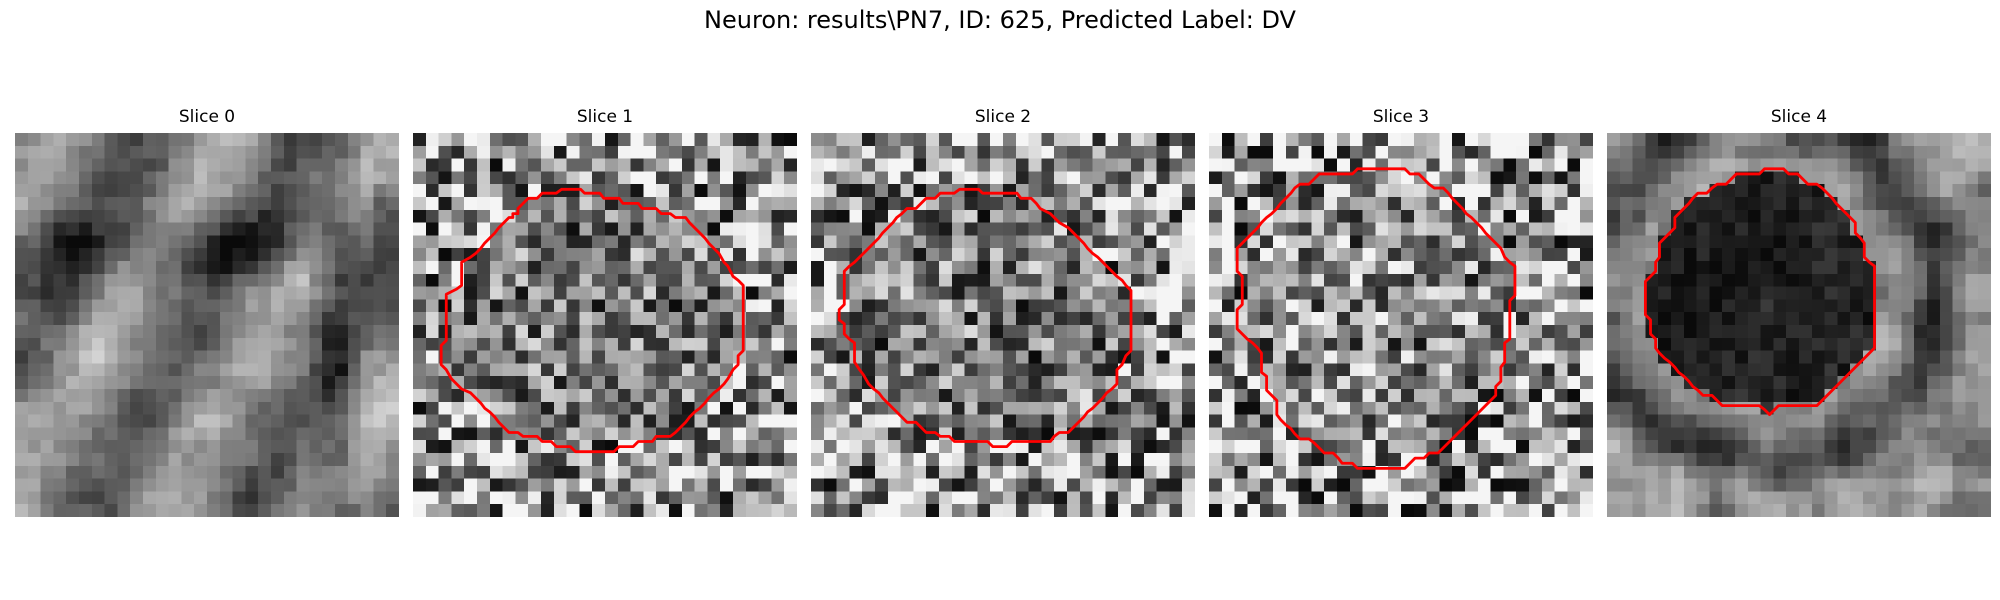  I want to click on slice-title-2: Slice 2, so click(1003, 117).